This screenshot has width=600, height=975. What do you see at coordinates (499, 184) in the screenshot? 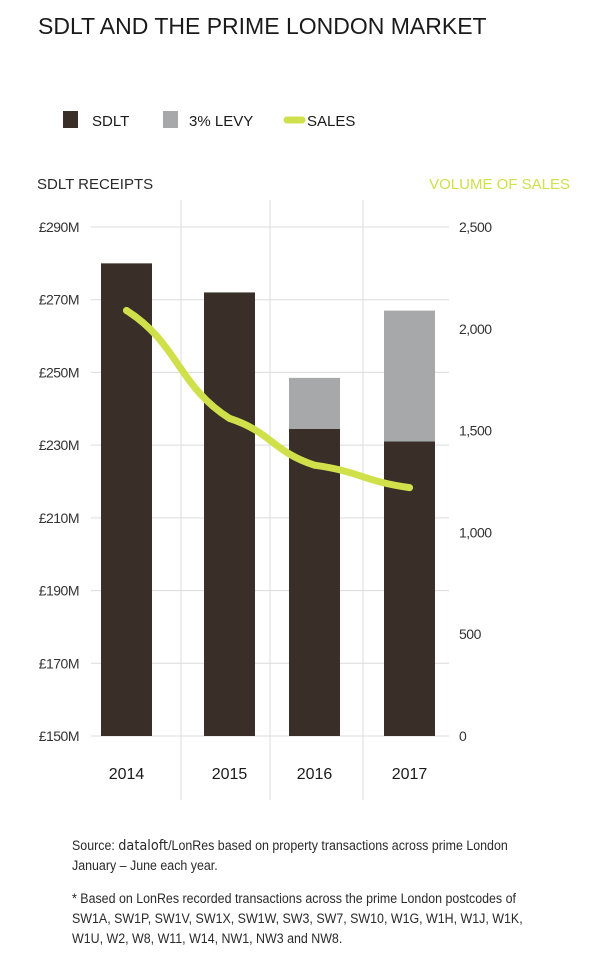
I see `y-axis-right-title: VOLUME OF SALES` at bounding box center [499, 184].